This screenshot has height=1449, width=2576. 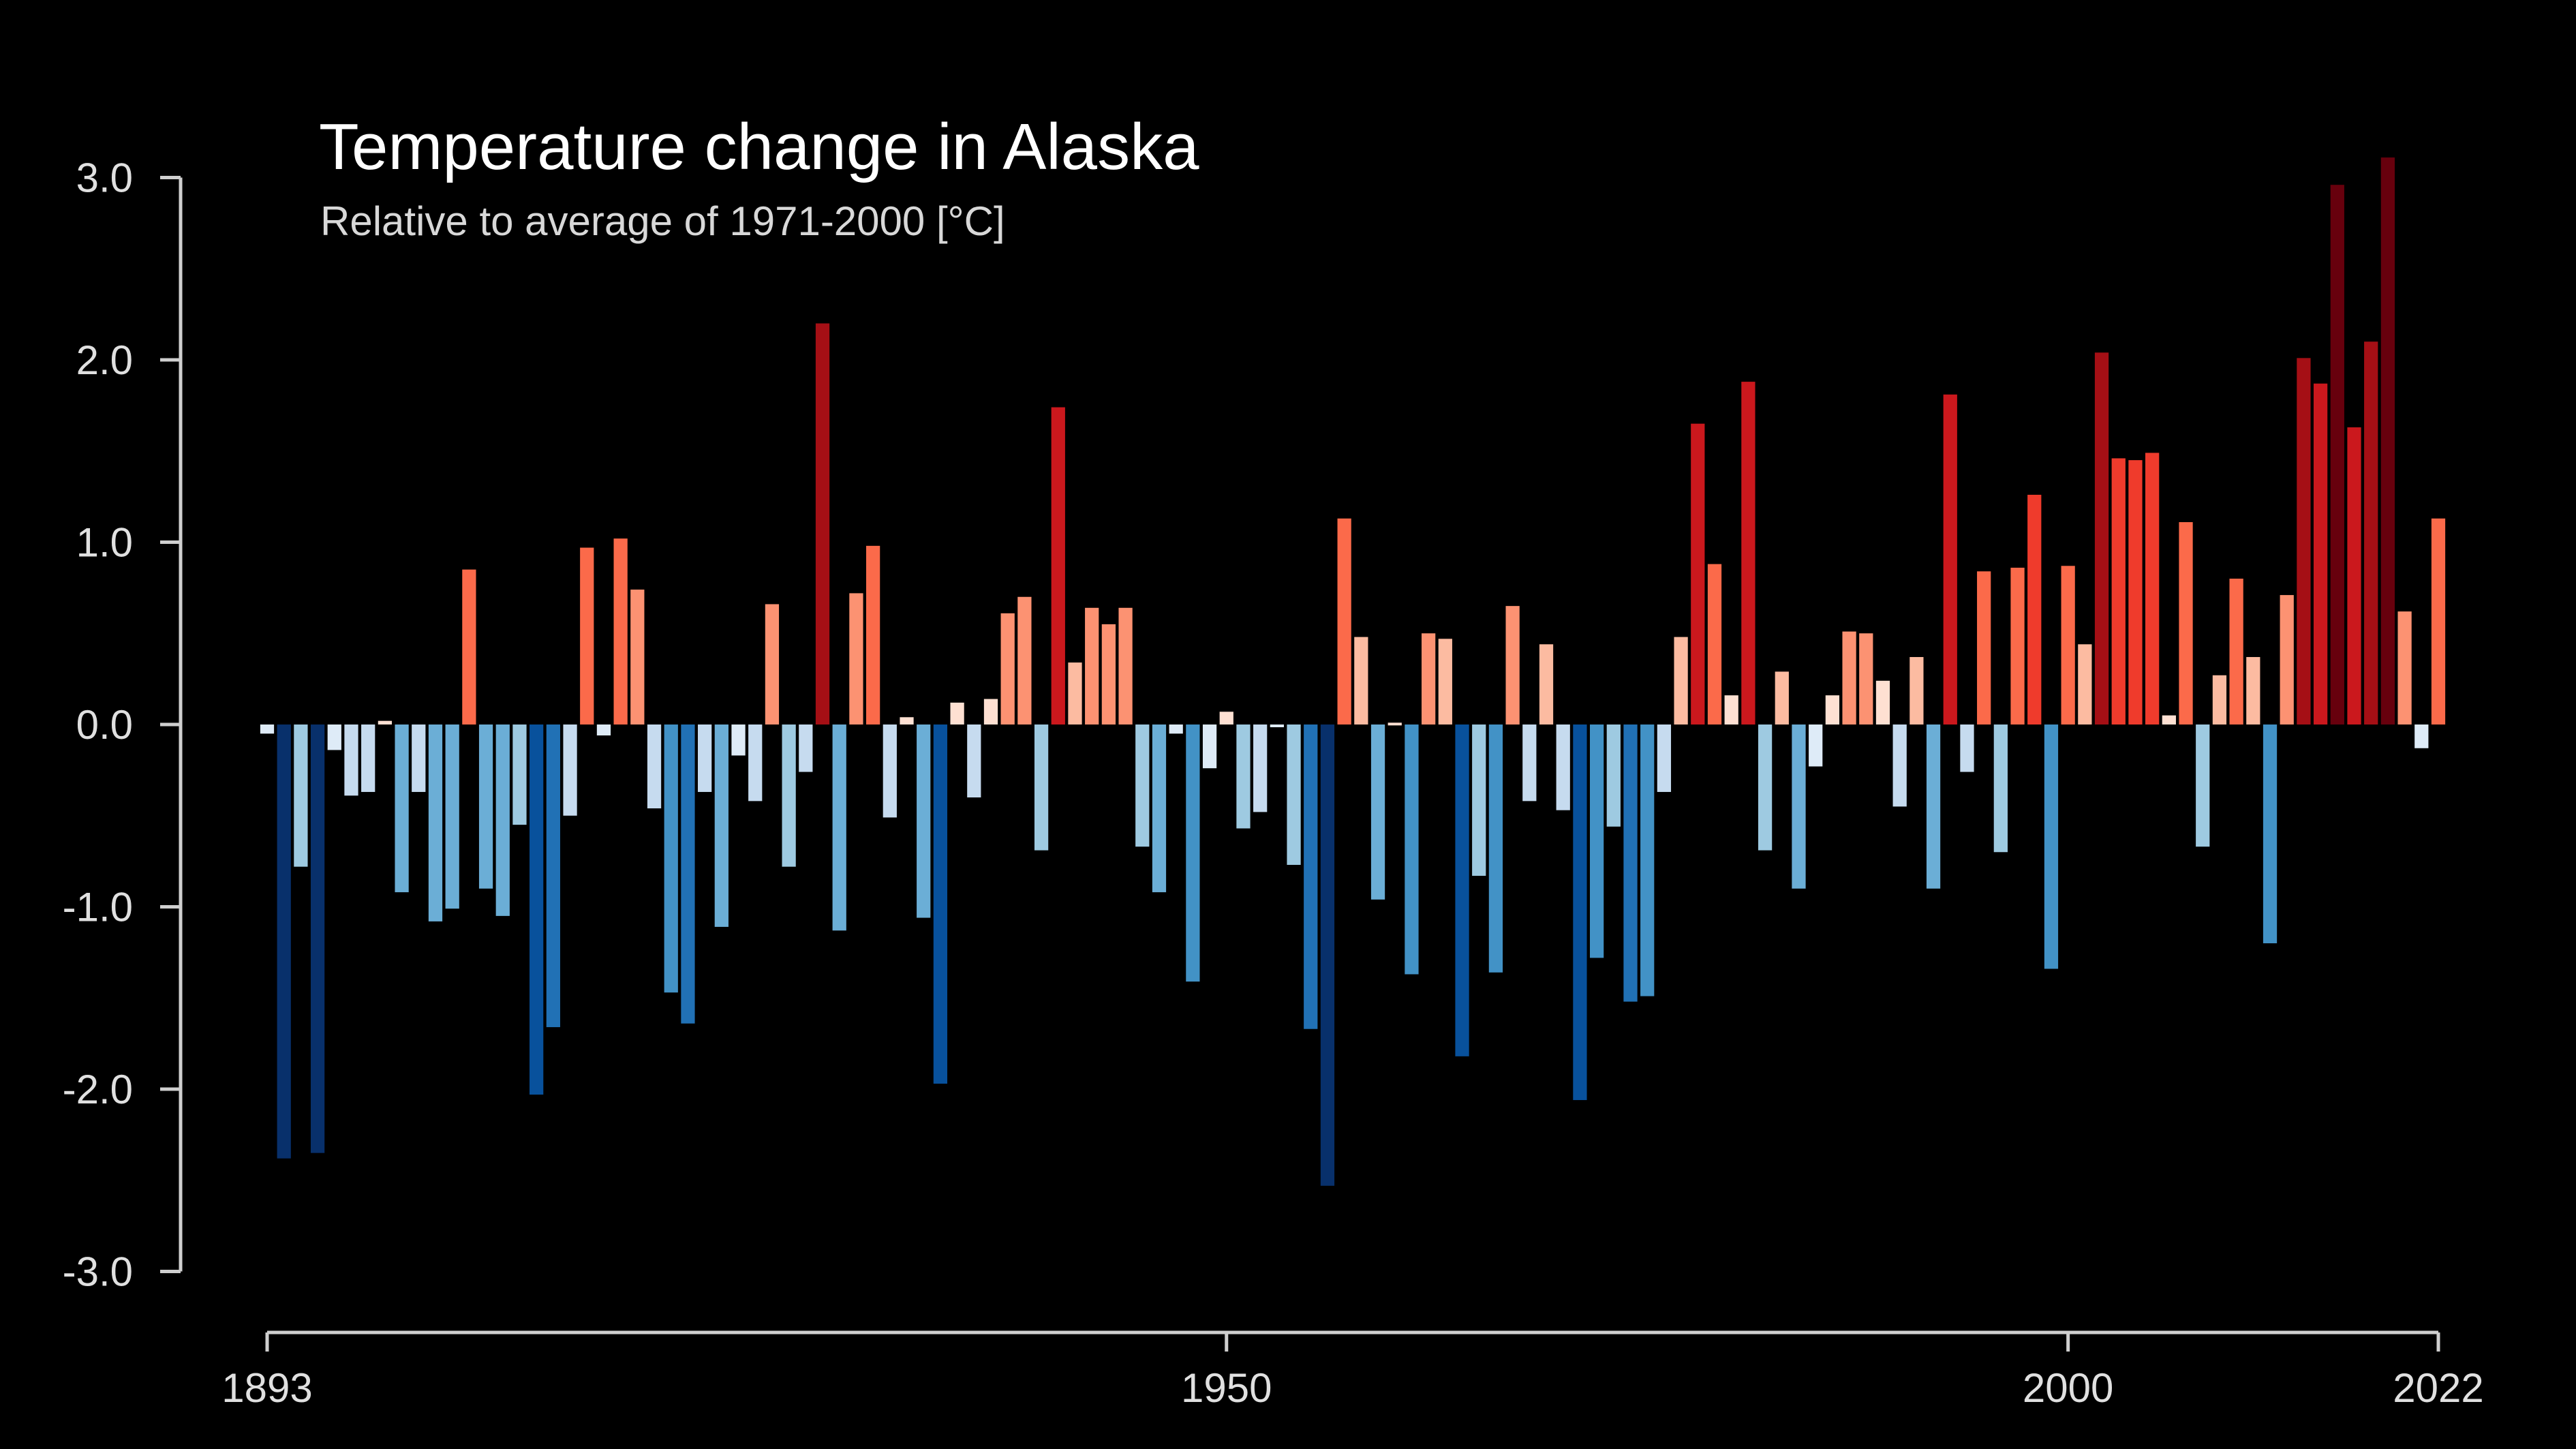 What do you see at coordinates (2152, 588) in the screenshot?
I see `bar-2005` at bounding box center [2152, 588].